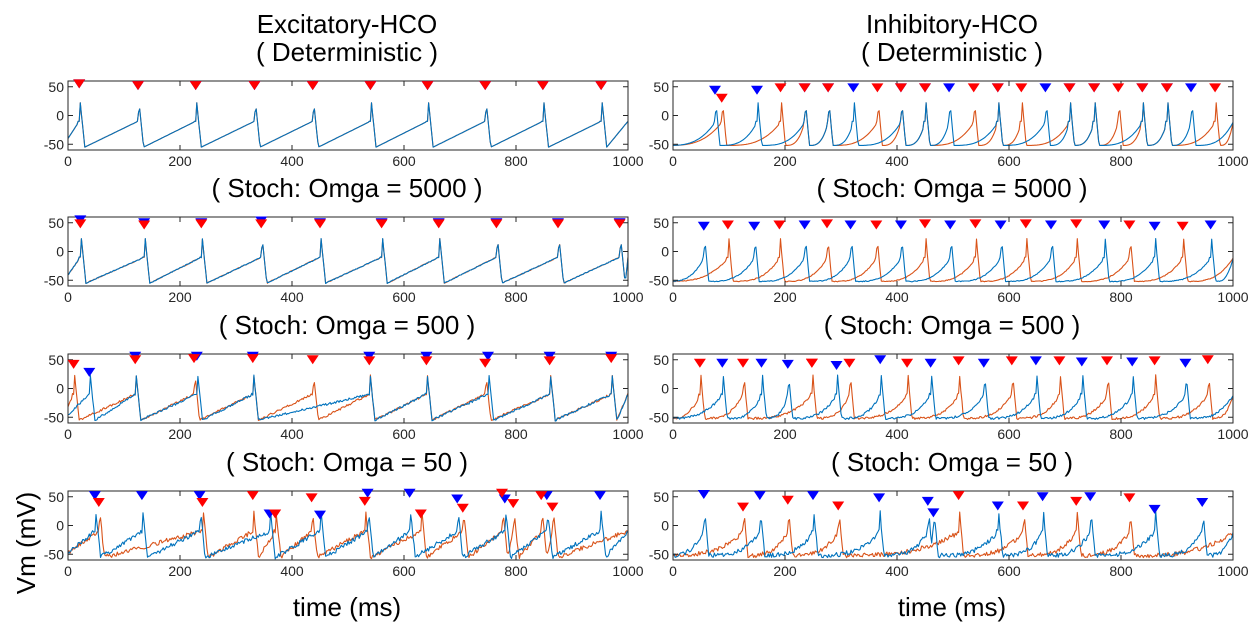  I want to click on panel-title: ( Deterministic ), so click(347, 52).